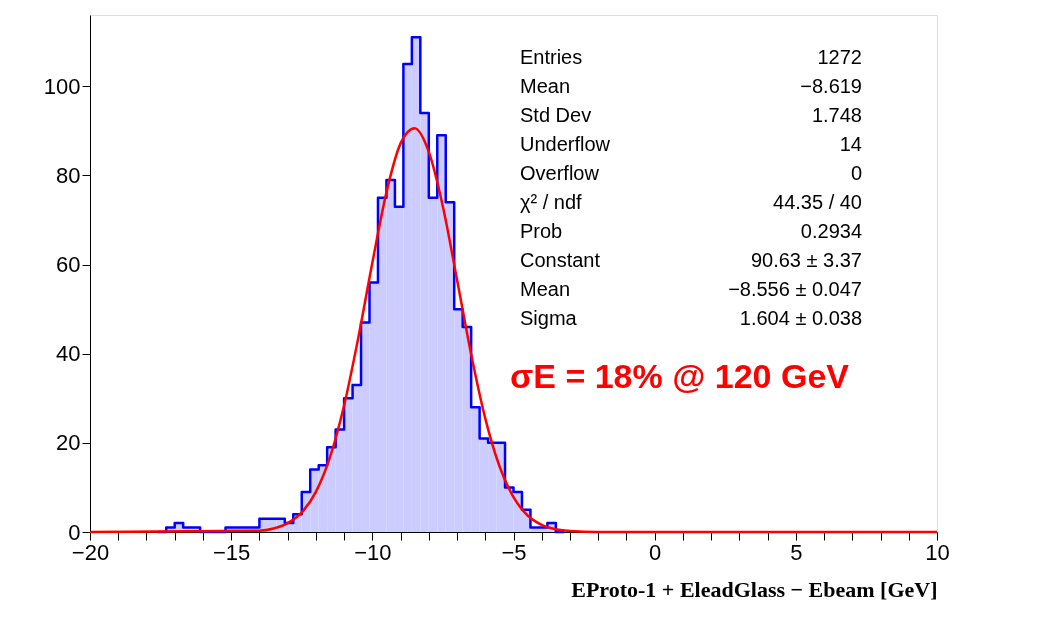  I want to click on annotation: Sigma, so click(549, 318).